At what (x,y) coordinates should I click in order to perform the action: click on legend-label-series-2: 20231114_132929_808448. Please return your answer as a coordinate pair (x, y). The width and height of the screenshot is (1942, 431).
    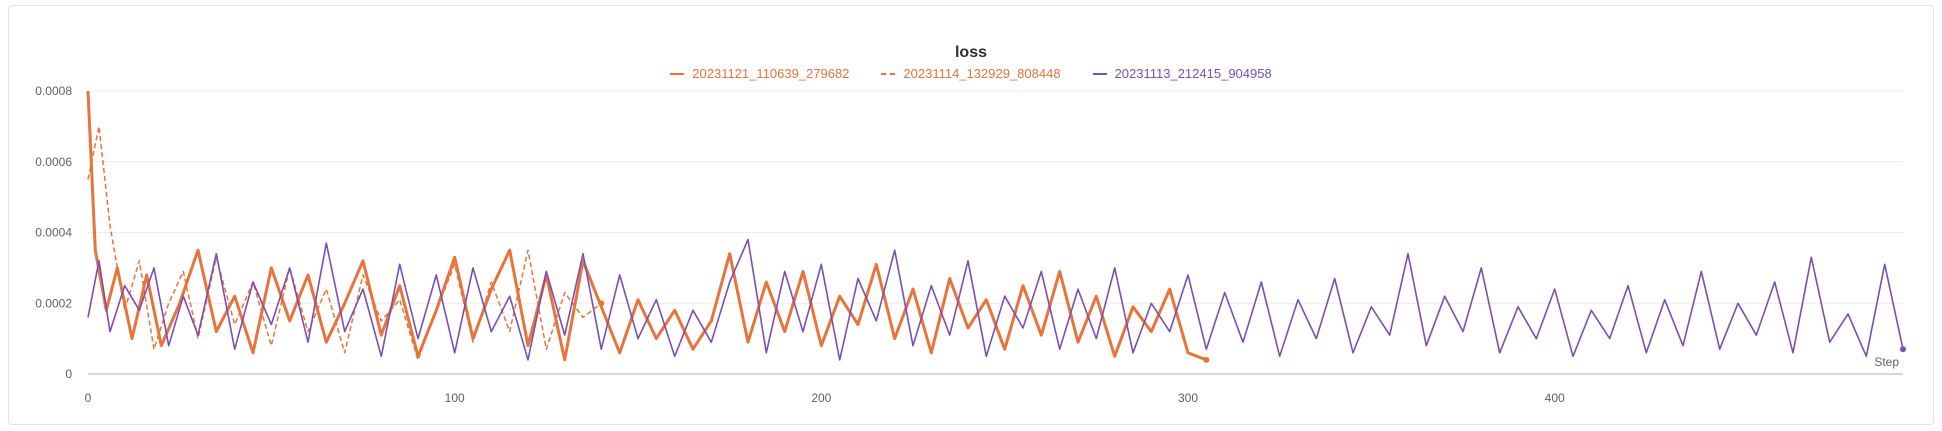
    Looking at the image, I should click on (982, 73).